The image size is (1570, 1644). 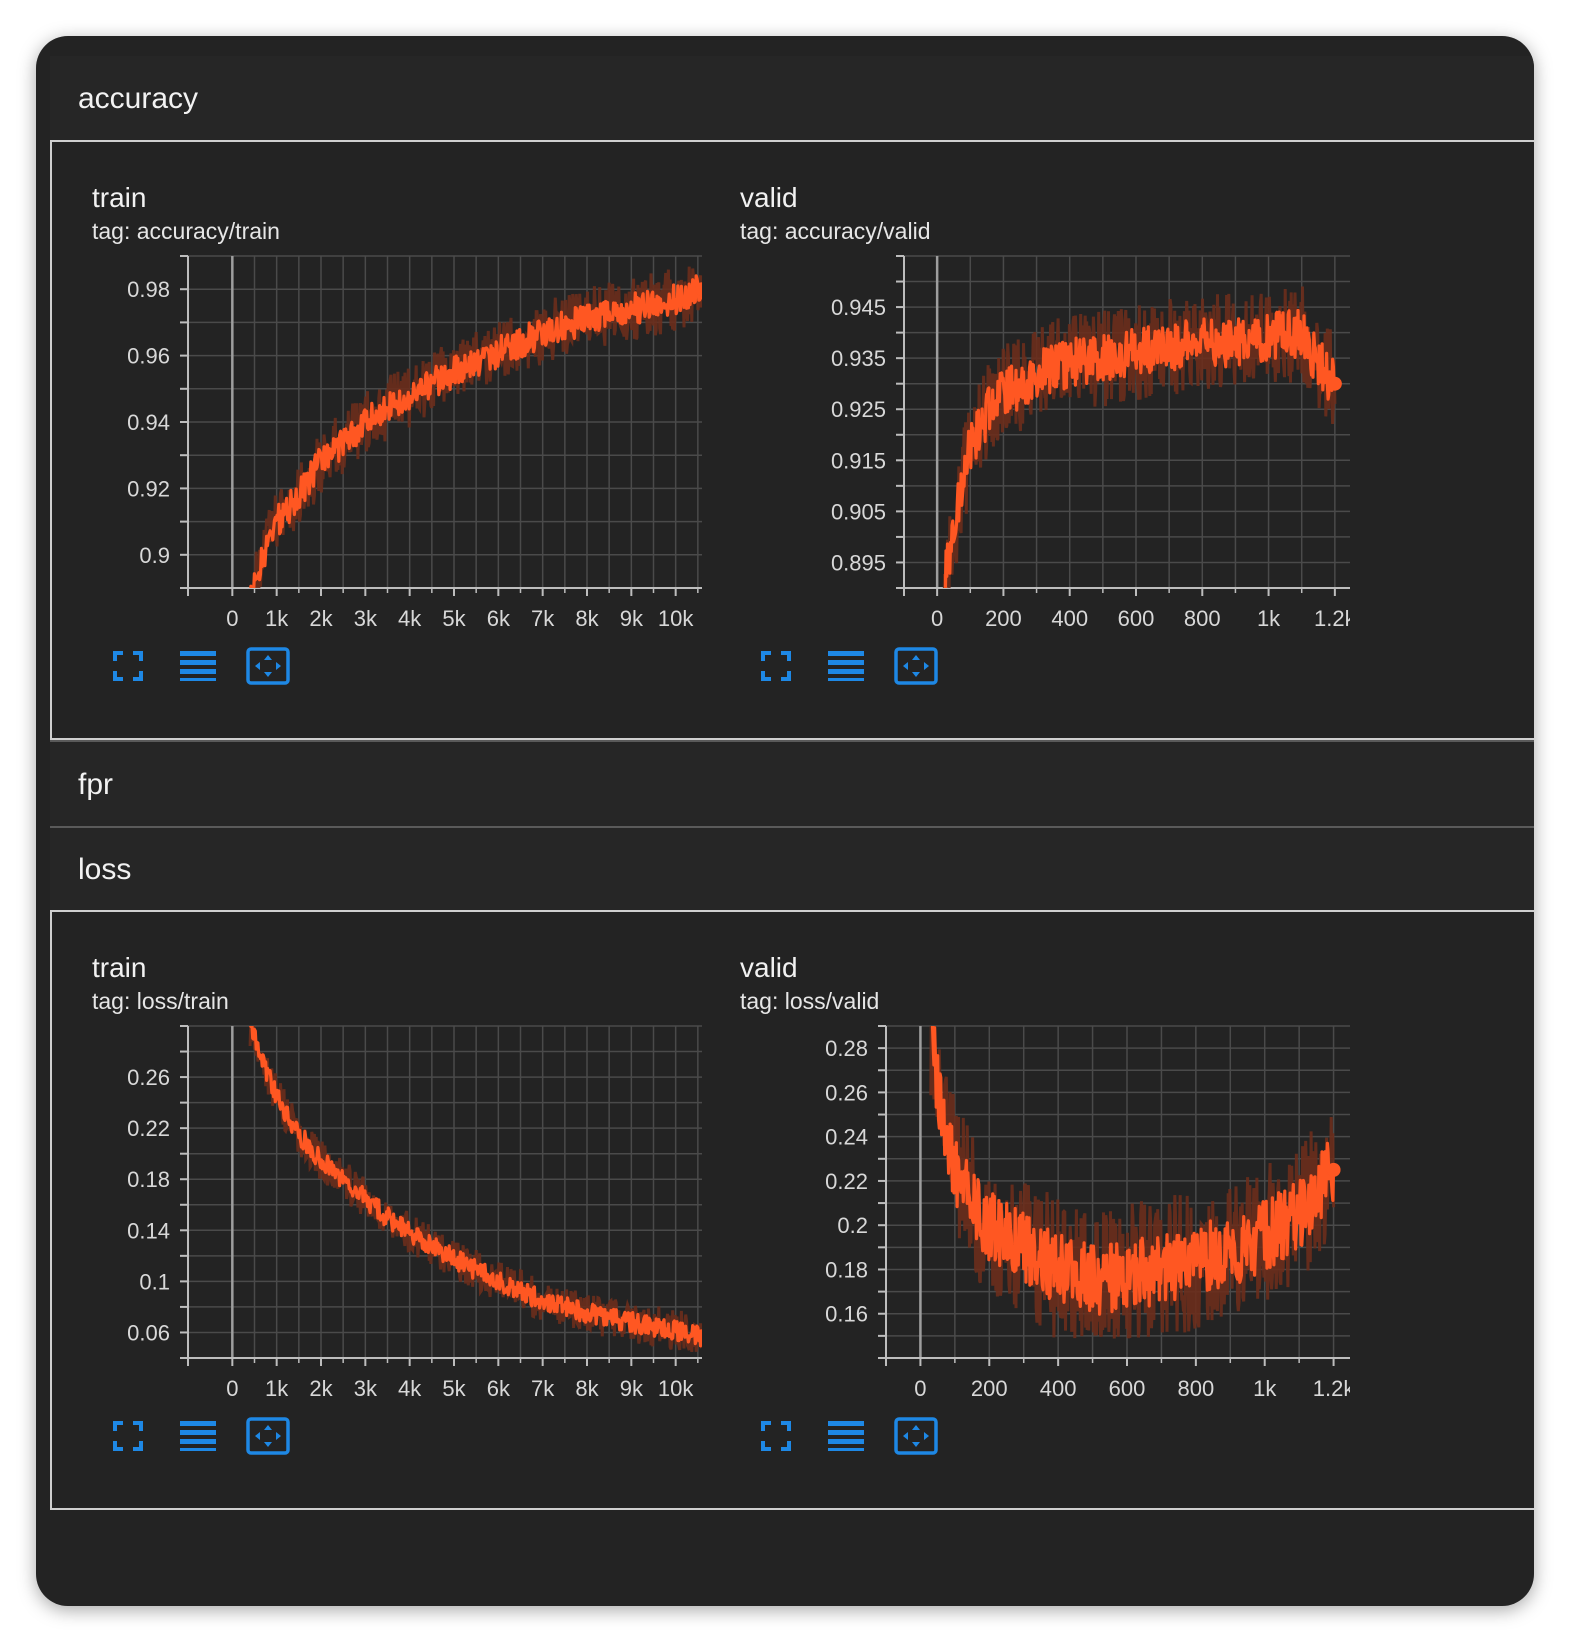 What do you see at coordinates (846, 1048) in the screenshot?
I see `y-tick-label: 0.28` at bounding box center [846, 1048].